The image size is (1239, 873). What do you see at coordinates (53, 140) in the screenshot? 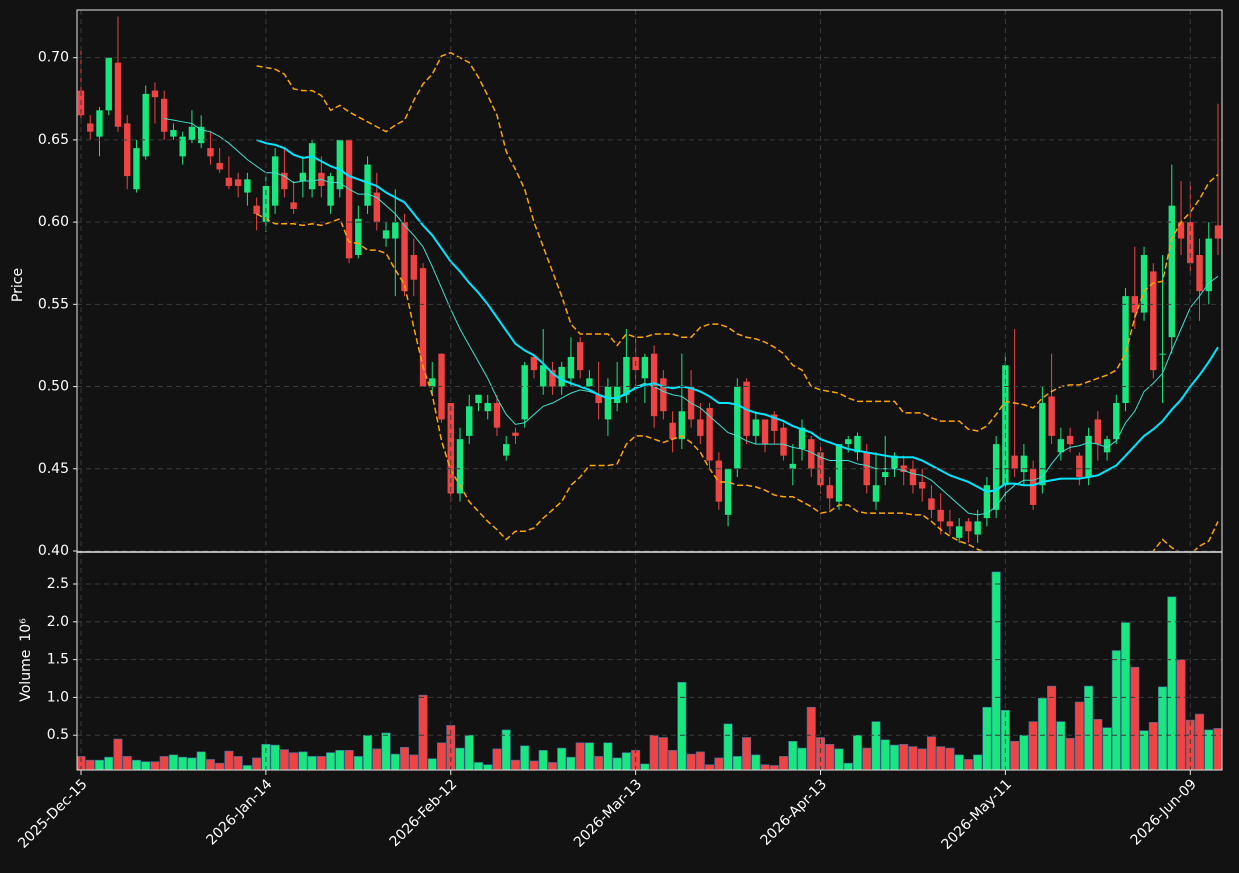
I see `y-tick-label: 0.65` at bounding box center [53, 140].